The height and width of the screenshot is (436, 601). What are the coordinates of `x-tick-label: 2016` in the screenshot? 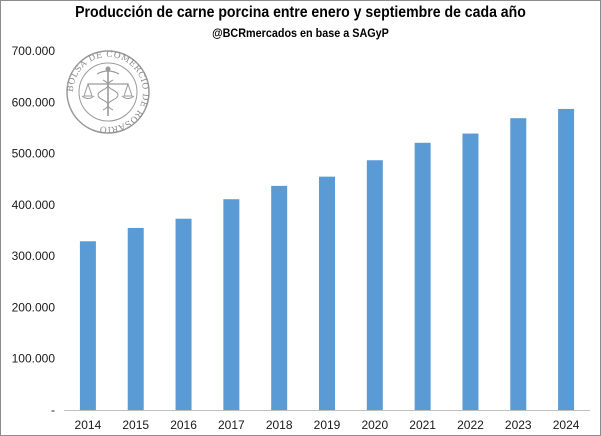 It's located at (183, 425).